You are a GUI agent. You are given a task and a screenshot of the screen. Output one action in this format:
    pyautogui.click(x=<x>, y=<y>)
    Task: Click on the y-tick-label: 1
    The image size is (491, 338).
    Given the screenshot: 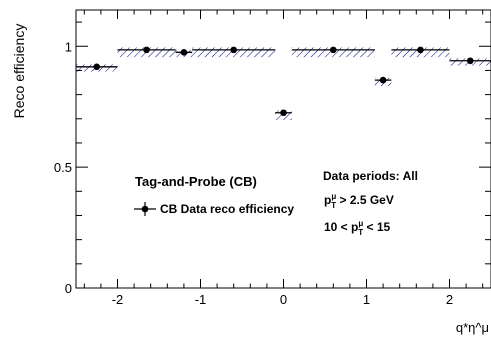 What is the action you would take?
    pyautogui.click(x=68, y=46)
    